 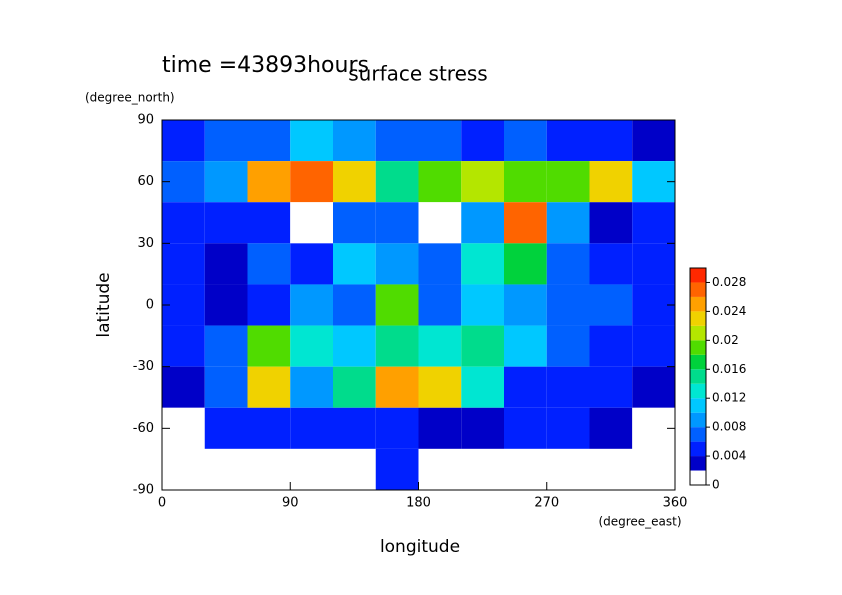 What do you see at coordinates (143, 366) in the screenshot?
I see `y-tick-label: -30` at bounding box center [143, 366].